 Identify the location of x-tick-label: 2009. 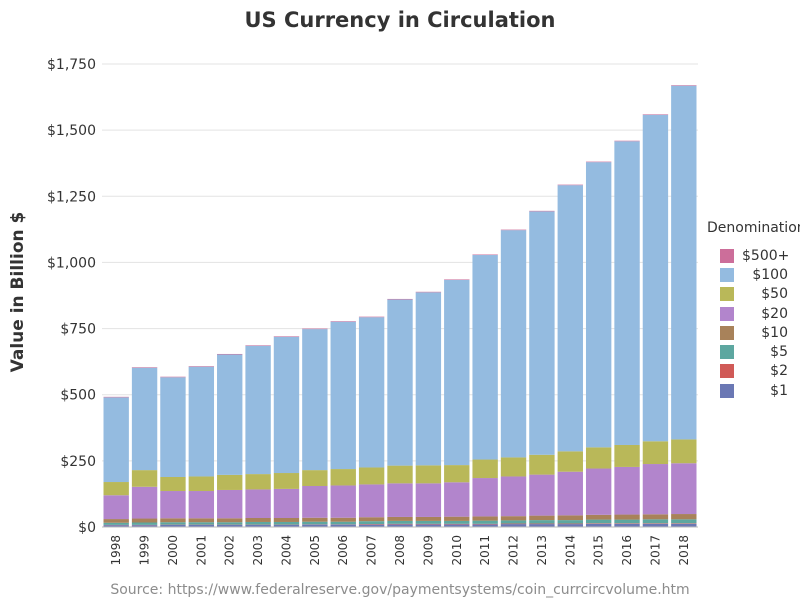
(428, 550).